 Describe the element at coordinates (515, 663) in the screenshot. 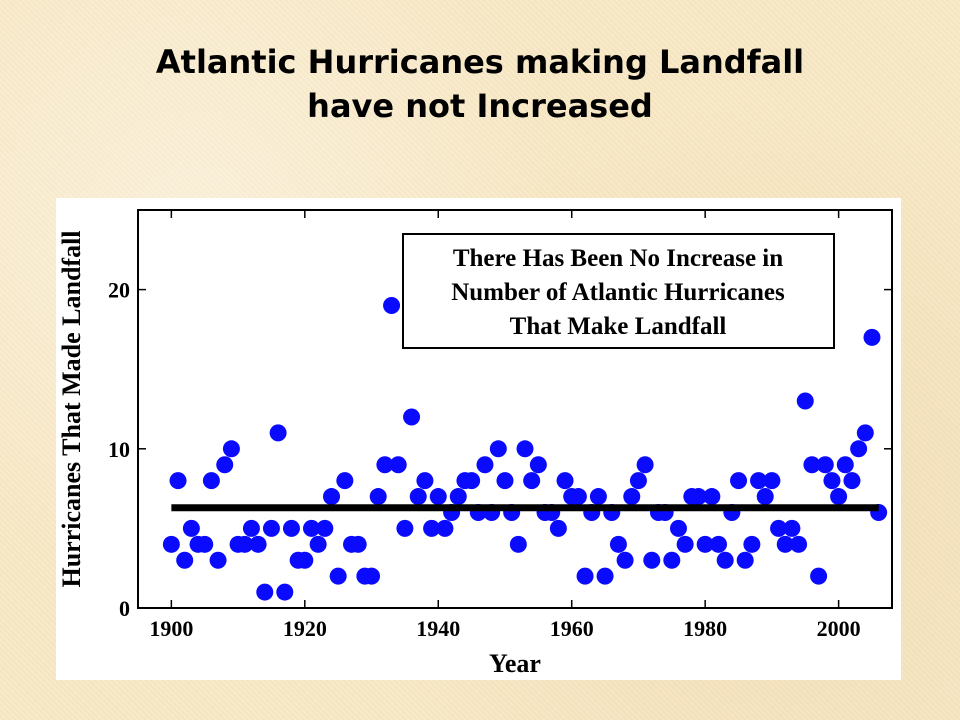

I see `x-axis-label: Year` at that location.